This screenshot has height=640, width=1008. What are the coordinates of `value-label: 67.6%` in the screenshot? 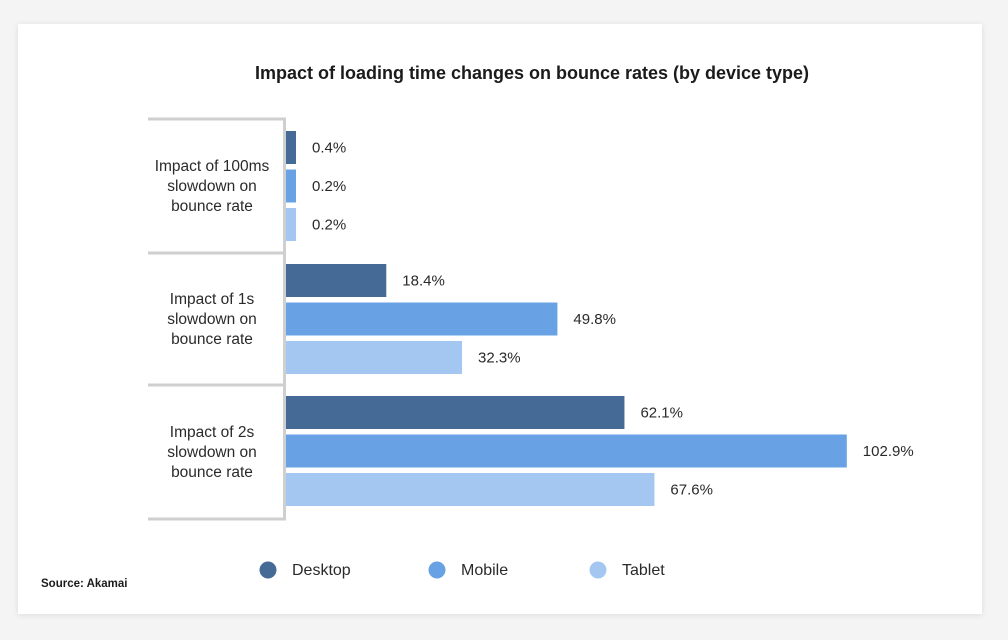 It's located at (691, 490).